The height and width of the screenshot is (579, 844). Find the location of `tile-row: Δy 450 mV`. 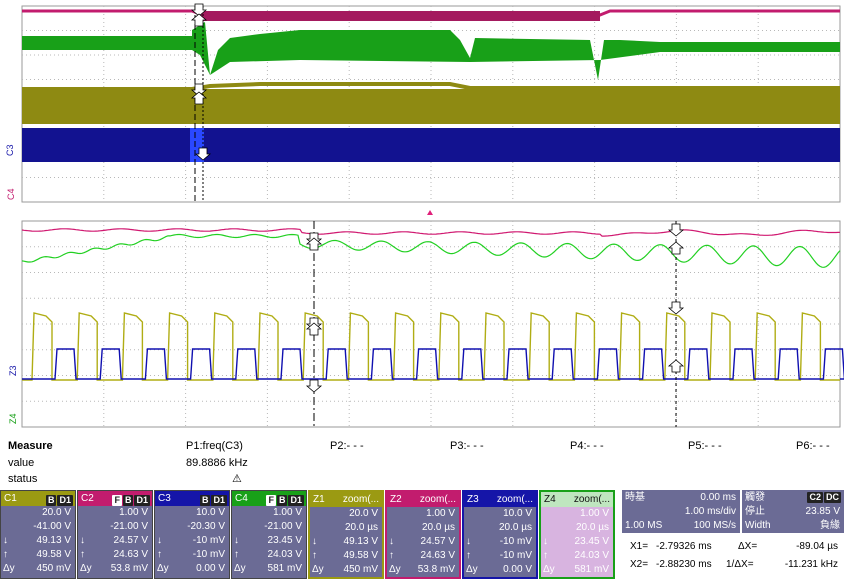

tile-row: Δy 450 mV is located at coordinates (346, 570).